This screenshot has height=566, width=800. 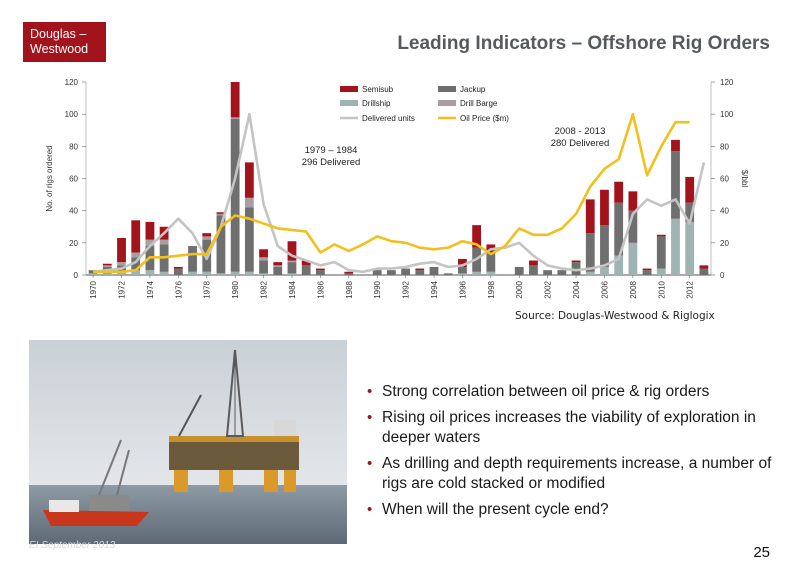 I want to click on logo-line-2: Westwood, so click(x=59, y=49).